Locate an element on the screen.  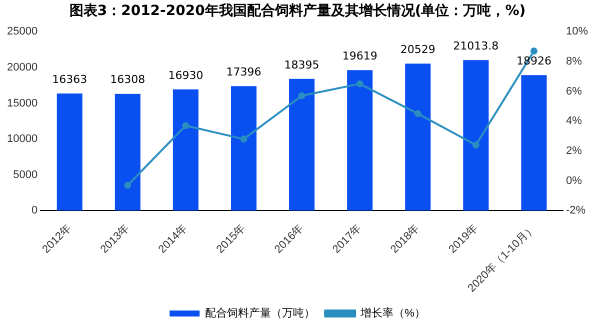
y-tick-label: 5000 is located at coordinates (25, 174).